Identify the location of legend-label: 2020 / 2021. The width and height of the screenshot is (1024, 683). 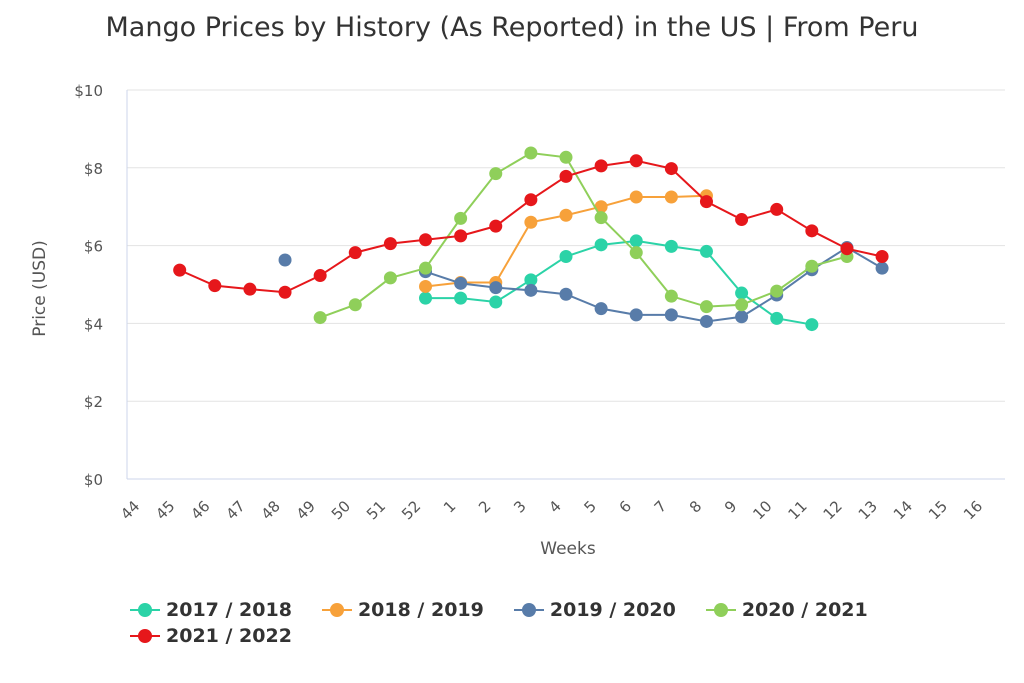
(804, 610).